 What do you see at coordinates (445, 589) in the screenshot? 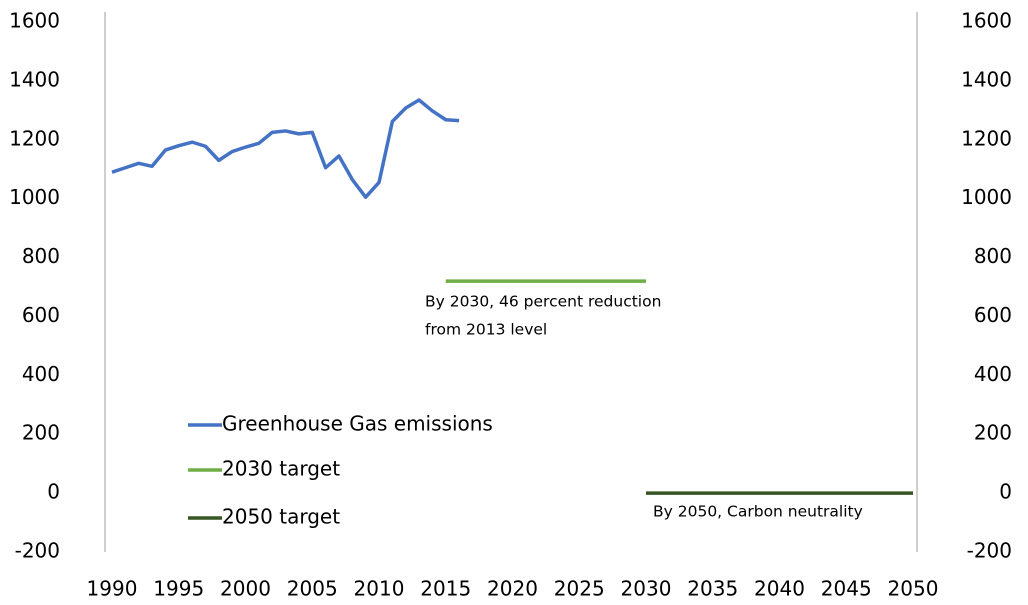
I see `x-tick-label: 2015` at bounding box center [445, 589].